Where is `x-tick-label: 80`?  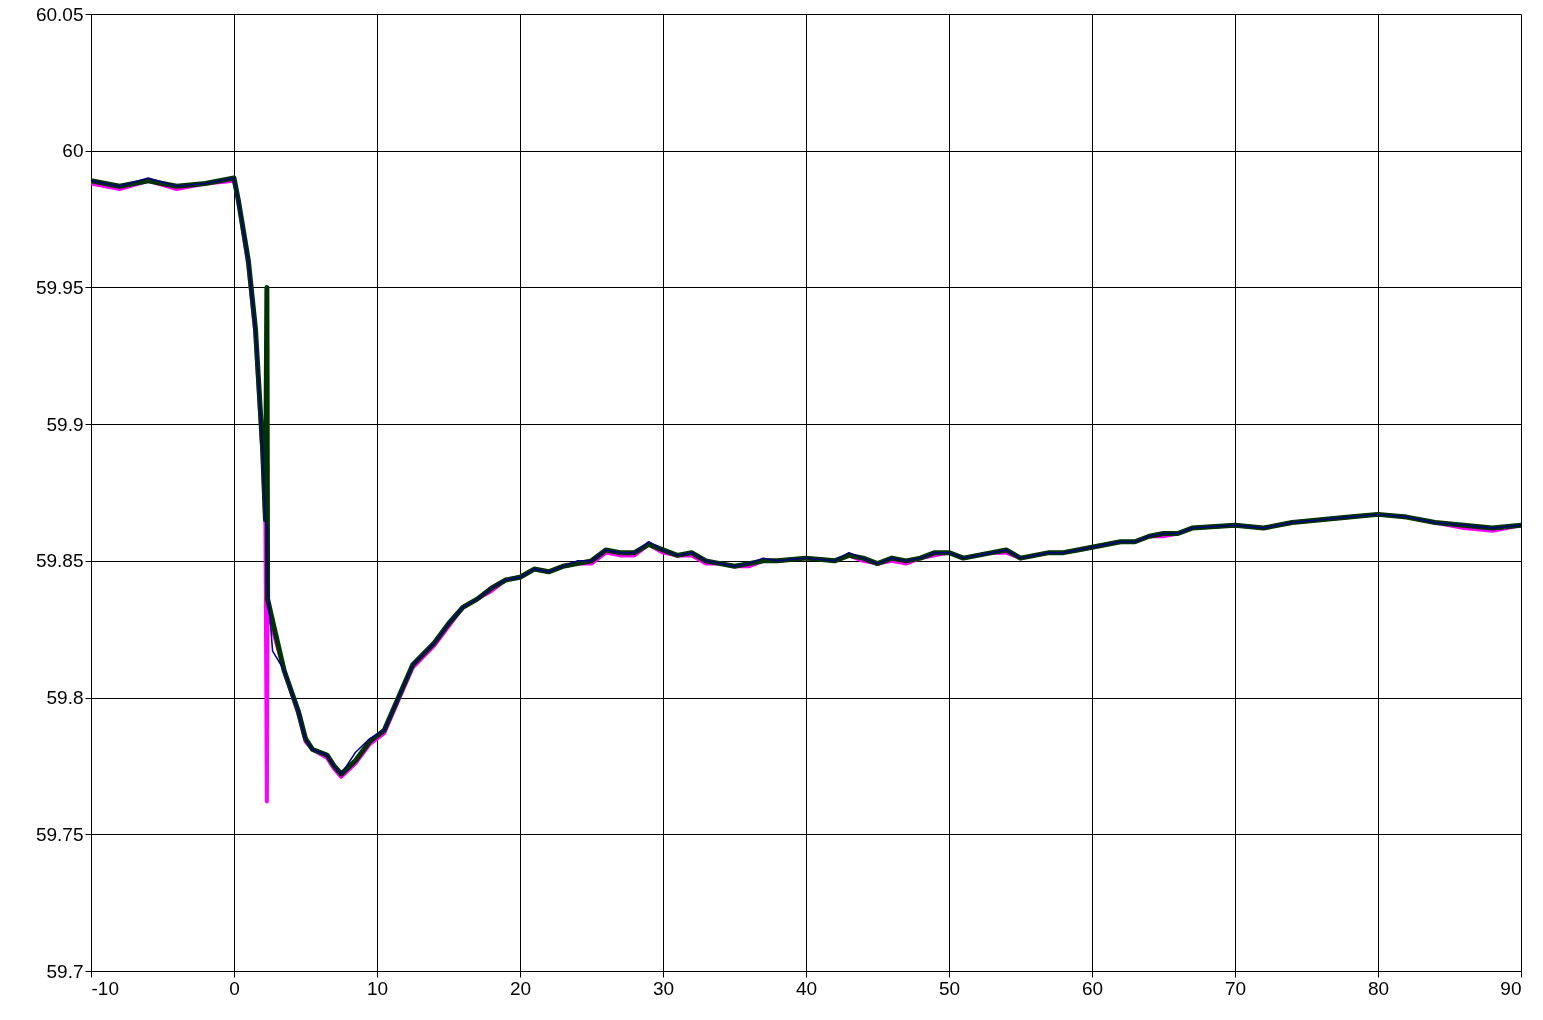
x-tick-label: 80 is located at coordinates (1378, 988).